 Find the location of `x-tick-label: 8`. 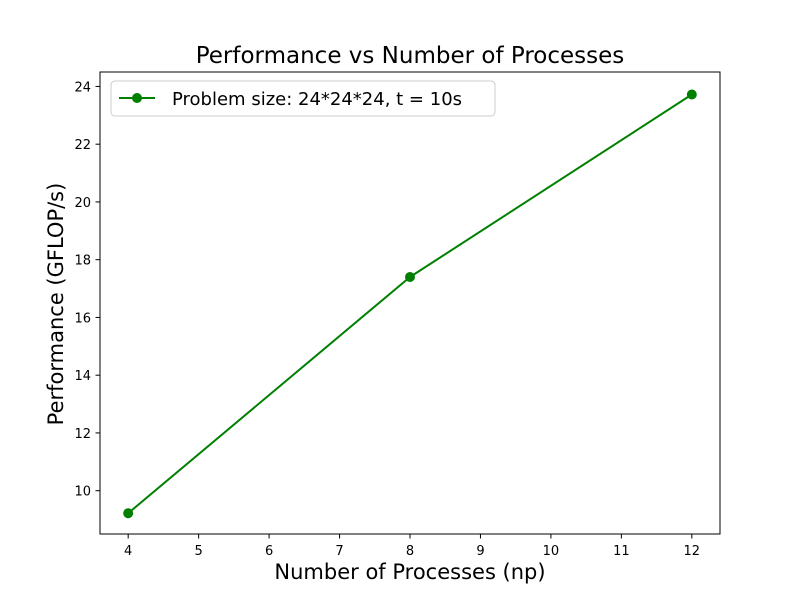

x-tick-label: 8 is located at coordinates (410, 551).